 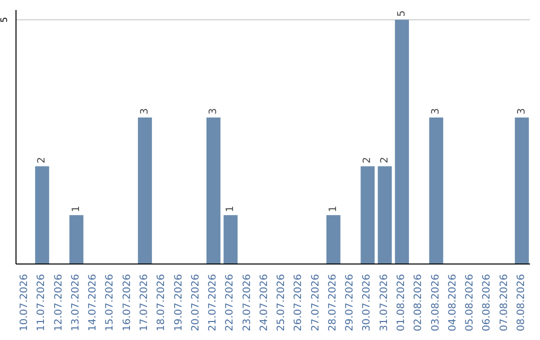 I want to click on x-tick-label: 28.07.2026, so click(x=332, y=303).